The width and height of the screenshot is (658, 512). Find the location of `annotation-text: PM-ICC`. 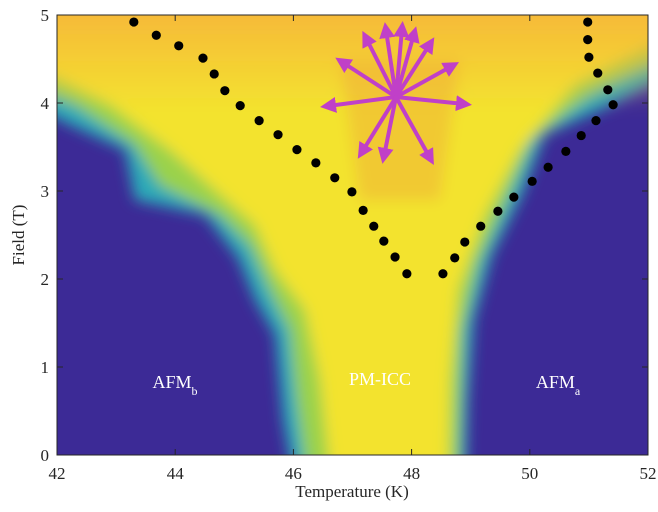

annotation-text: PM-ICC is located at coordinates (380, 379).